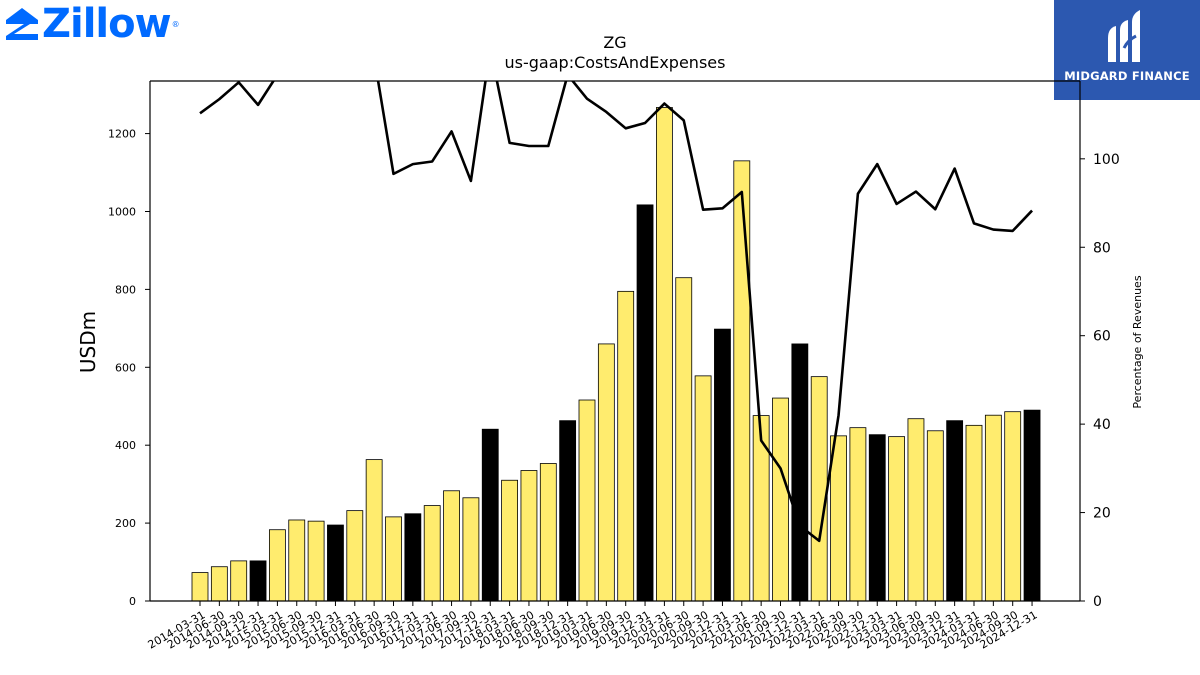 This screenshot has height=675, width=1200. I want to click on midgard-emblem-icon, so click(1124, 36).